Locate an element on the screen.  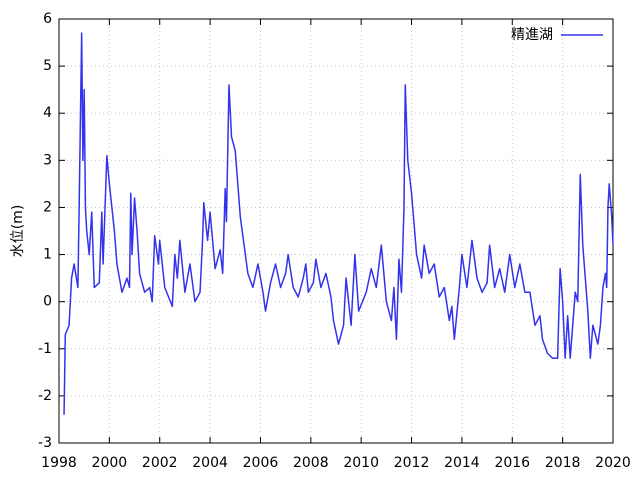
x-tick-label: 2002 is located at coordinates (160, 463).